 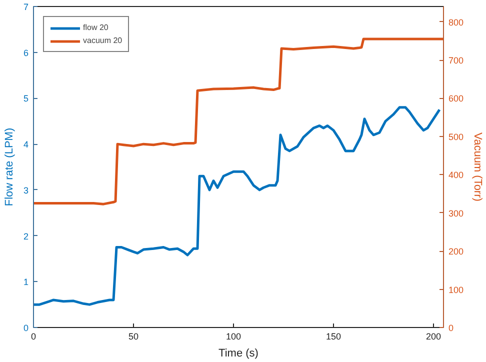 I want to click on y2-tick-label: 100, so click(x=456, y=289).